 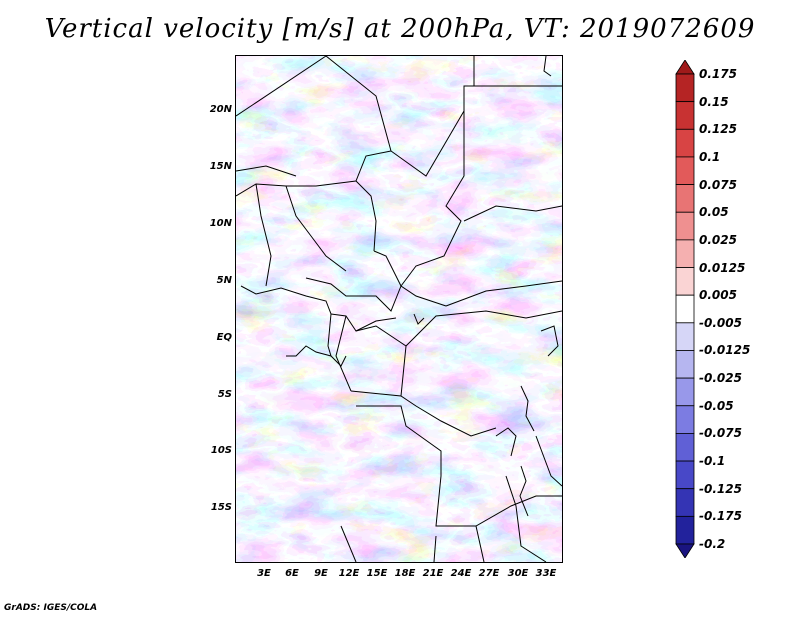 What do you see at coordinates (718, 184) in the screenshot?
I see `colorbar-label: 0.075` at bounding box center [718, 184].